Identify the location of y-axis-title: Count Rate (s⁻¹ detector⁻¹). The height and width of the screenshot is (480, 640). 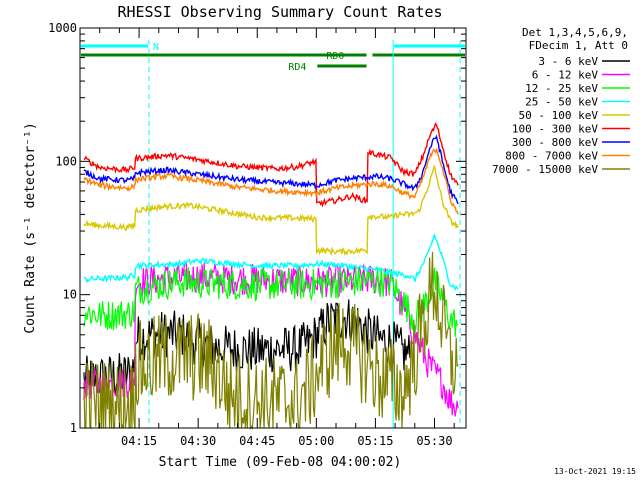
(30, 227).